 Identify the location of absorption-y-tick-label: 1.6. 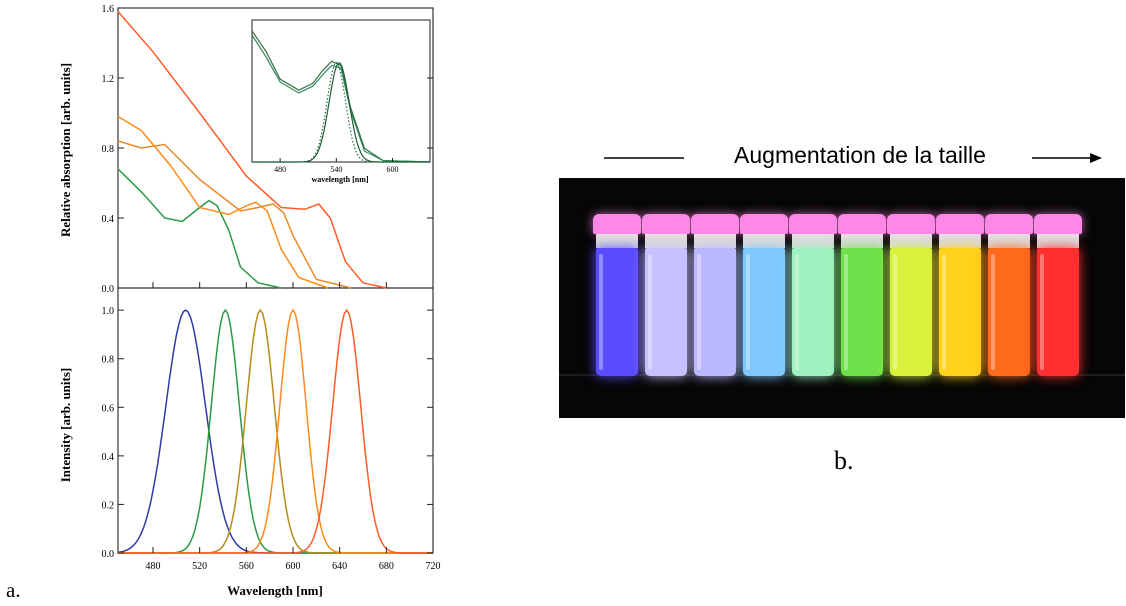
(108, 9).